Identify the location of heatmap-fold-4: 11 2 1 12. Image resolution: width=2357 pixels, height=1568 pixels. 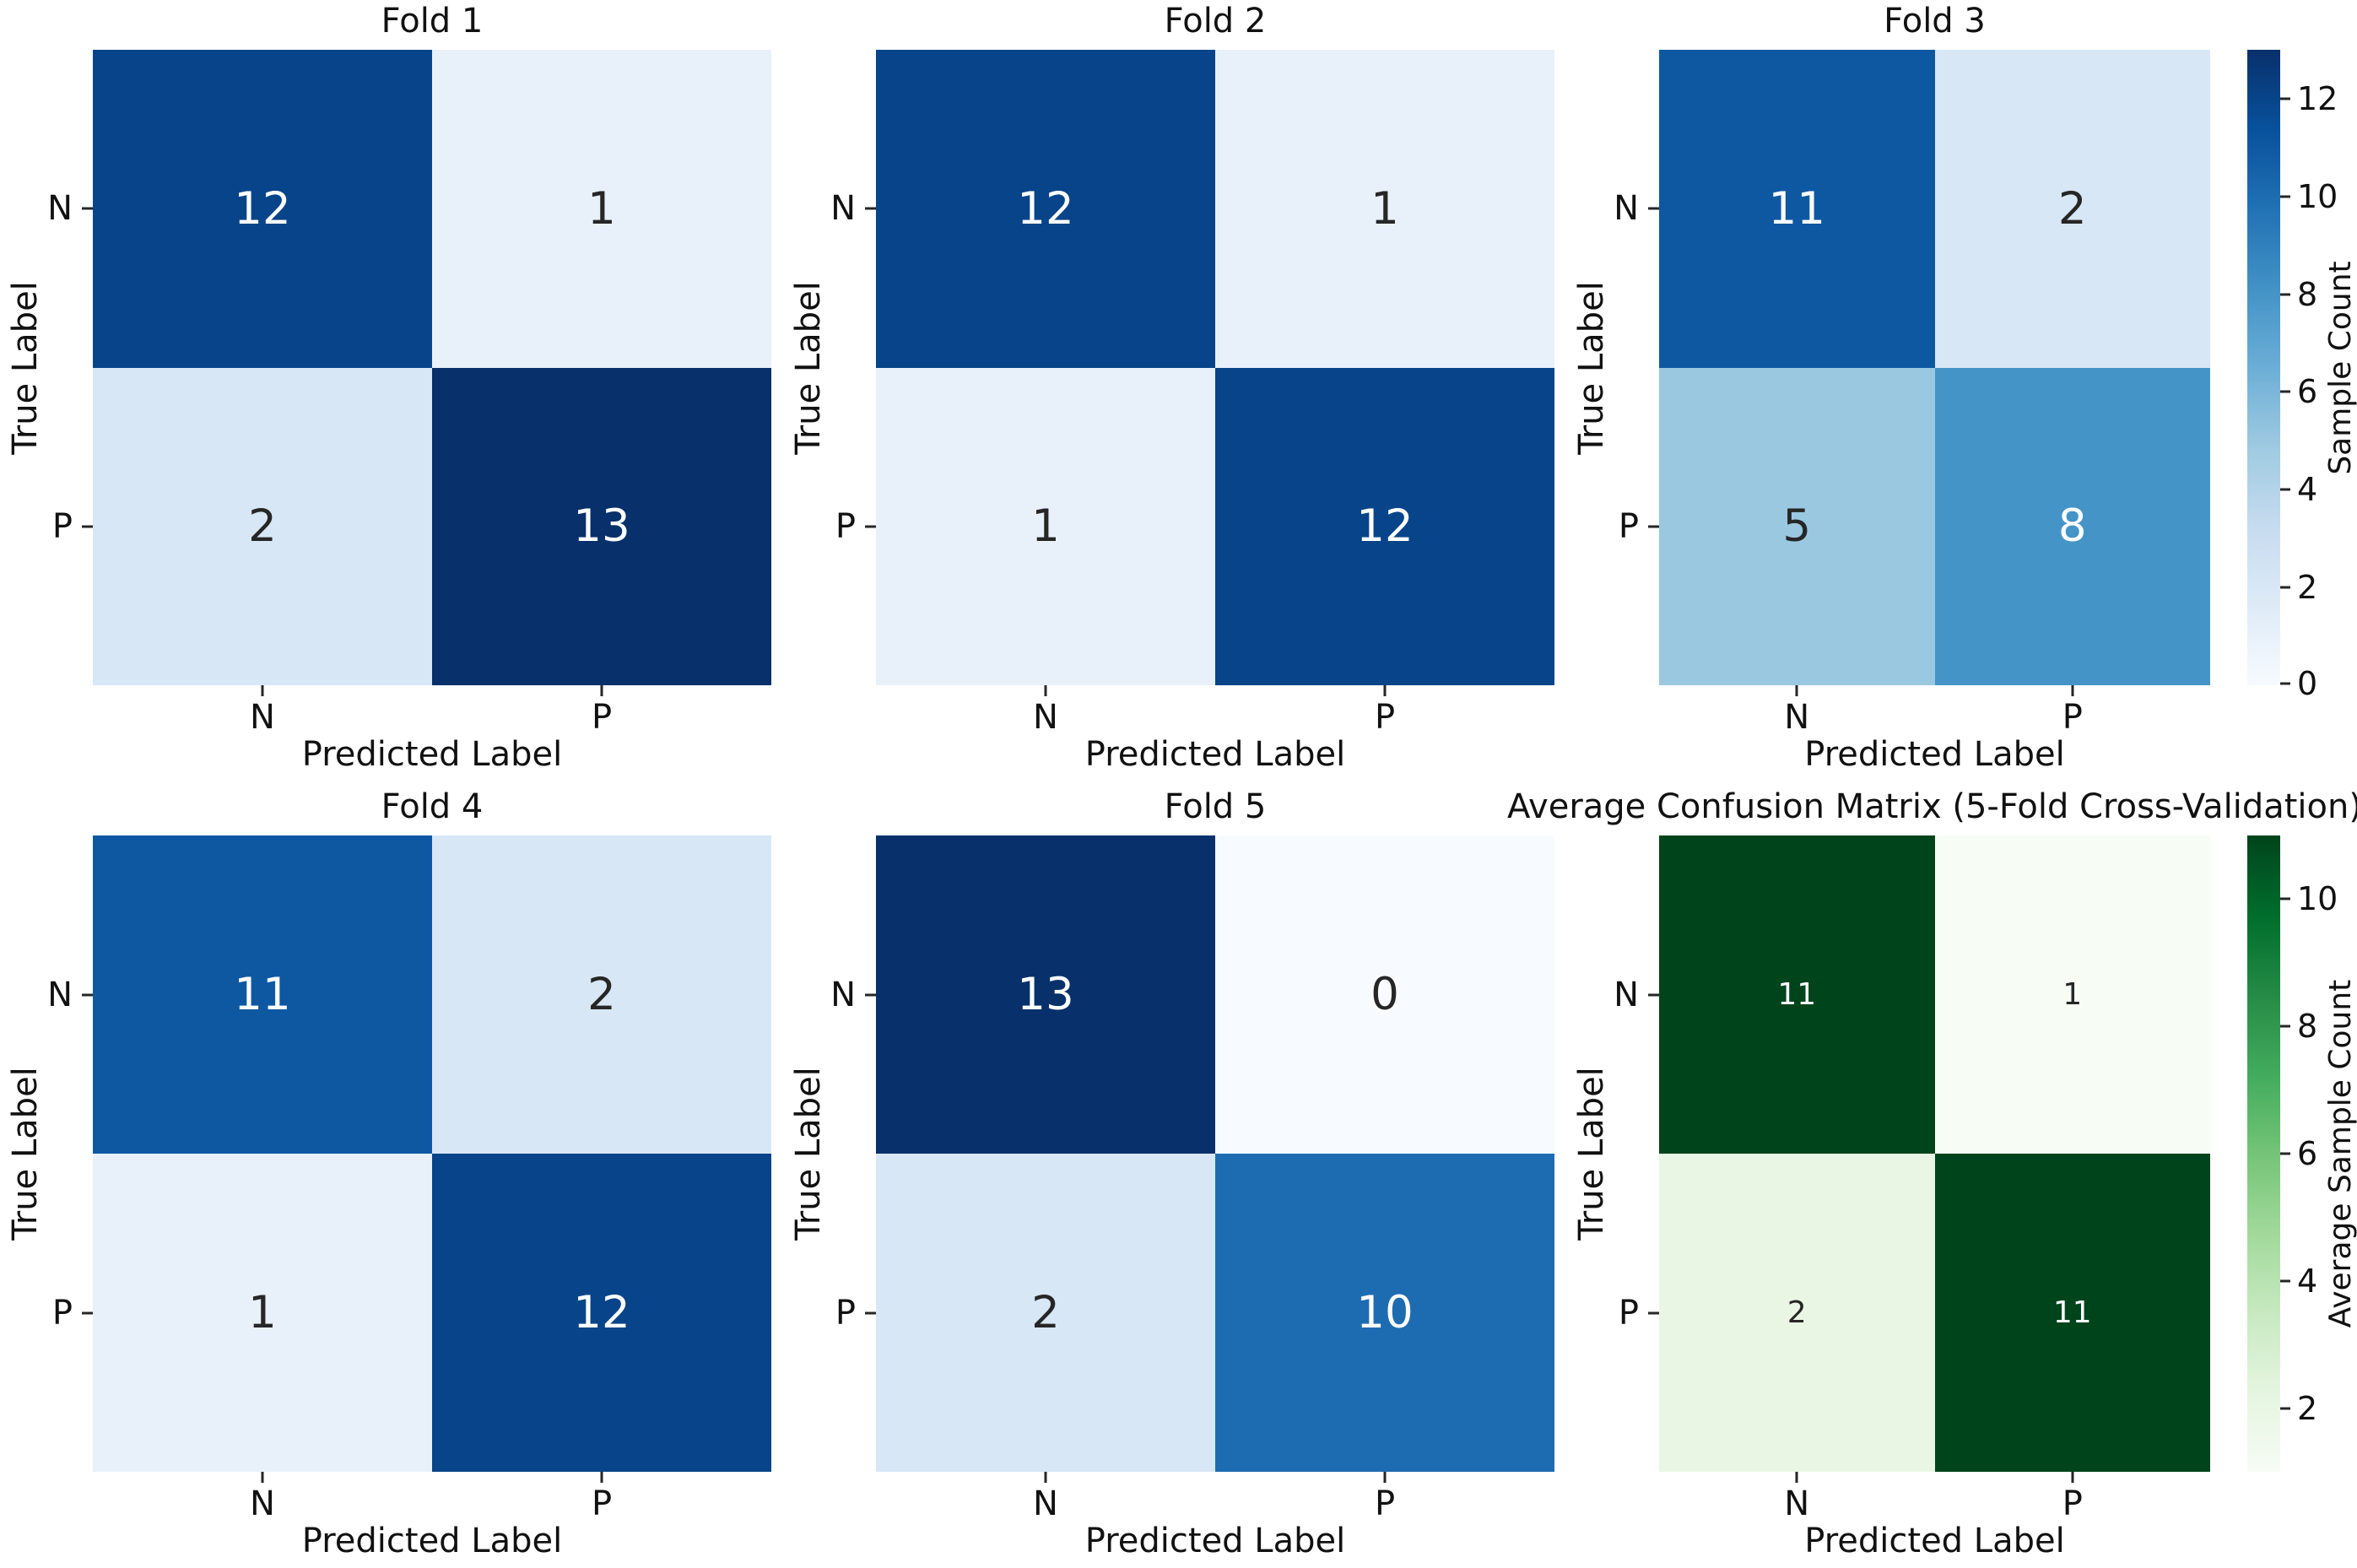
(432, 1153).